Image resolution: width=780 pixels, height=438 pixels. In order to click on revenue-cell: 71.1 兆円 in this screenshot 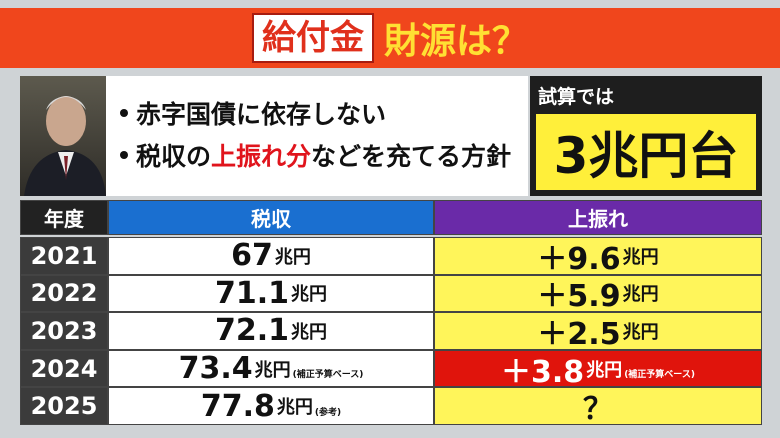, I will do `click(271, 293)`.